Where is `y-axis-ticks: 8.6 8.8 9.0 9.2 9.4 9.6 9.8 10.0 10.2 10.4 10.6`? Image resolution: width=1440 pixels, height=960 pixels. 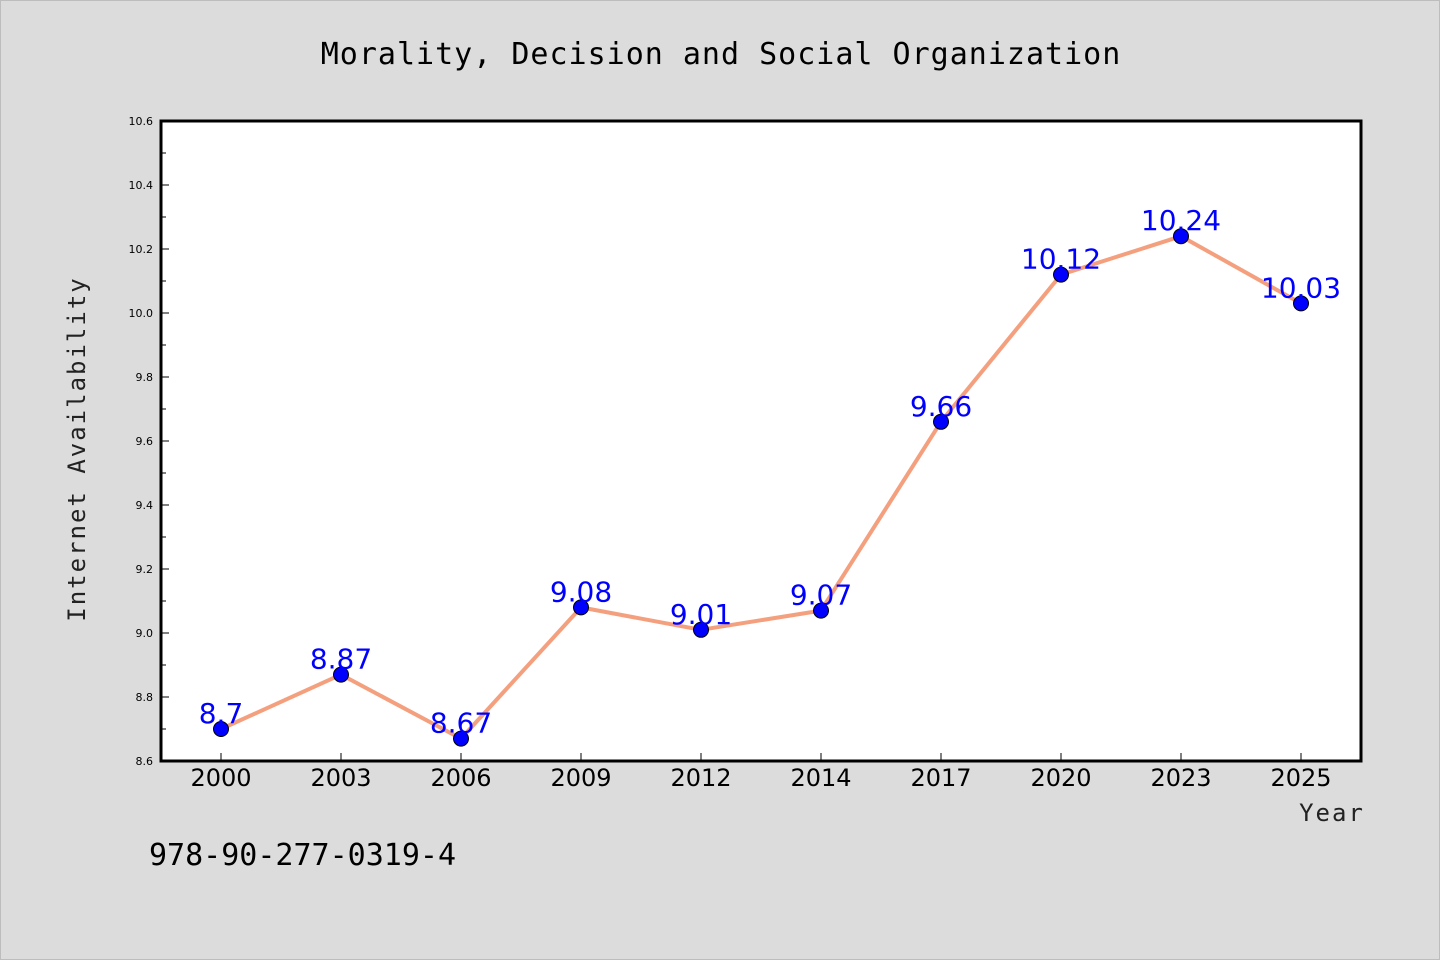
y-axis-ticks: 8.6 8.8 9.0 9.2 9.4 9.6 9.8 10.0 10.2 10.4 10.6 is located at coordinates (149, 441).